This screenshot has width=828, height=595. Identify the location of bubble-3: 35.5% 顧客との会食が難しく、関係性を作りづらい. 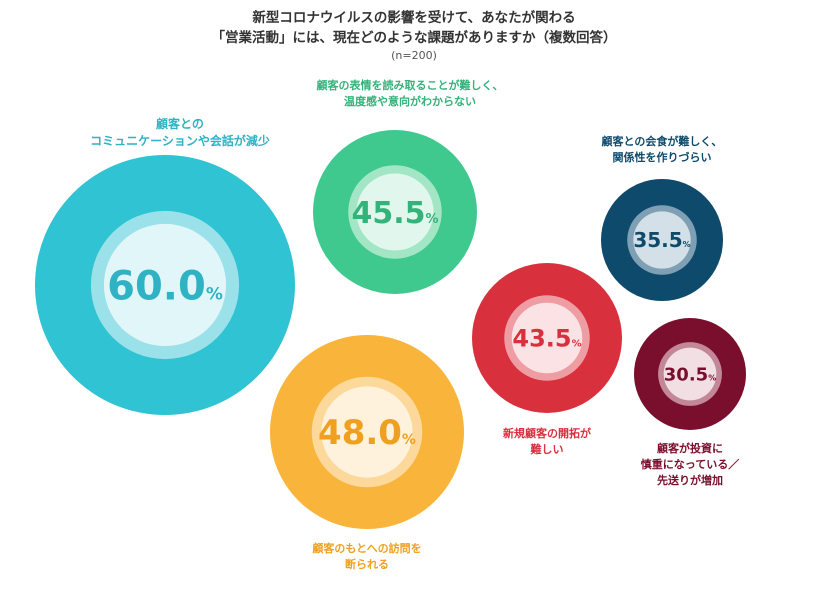
(662, 217).